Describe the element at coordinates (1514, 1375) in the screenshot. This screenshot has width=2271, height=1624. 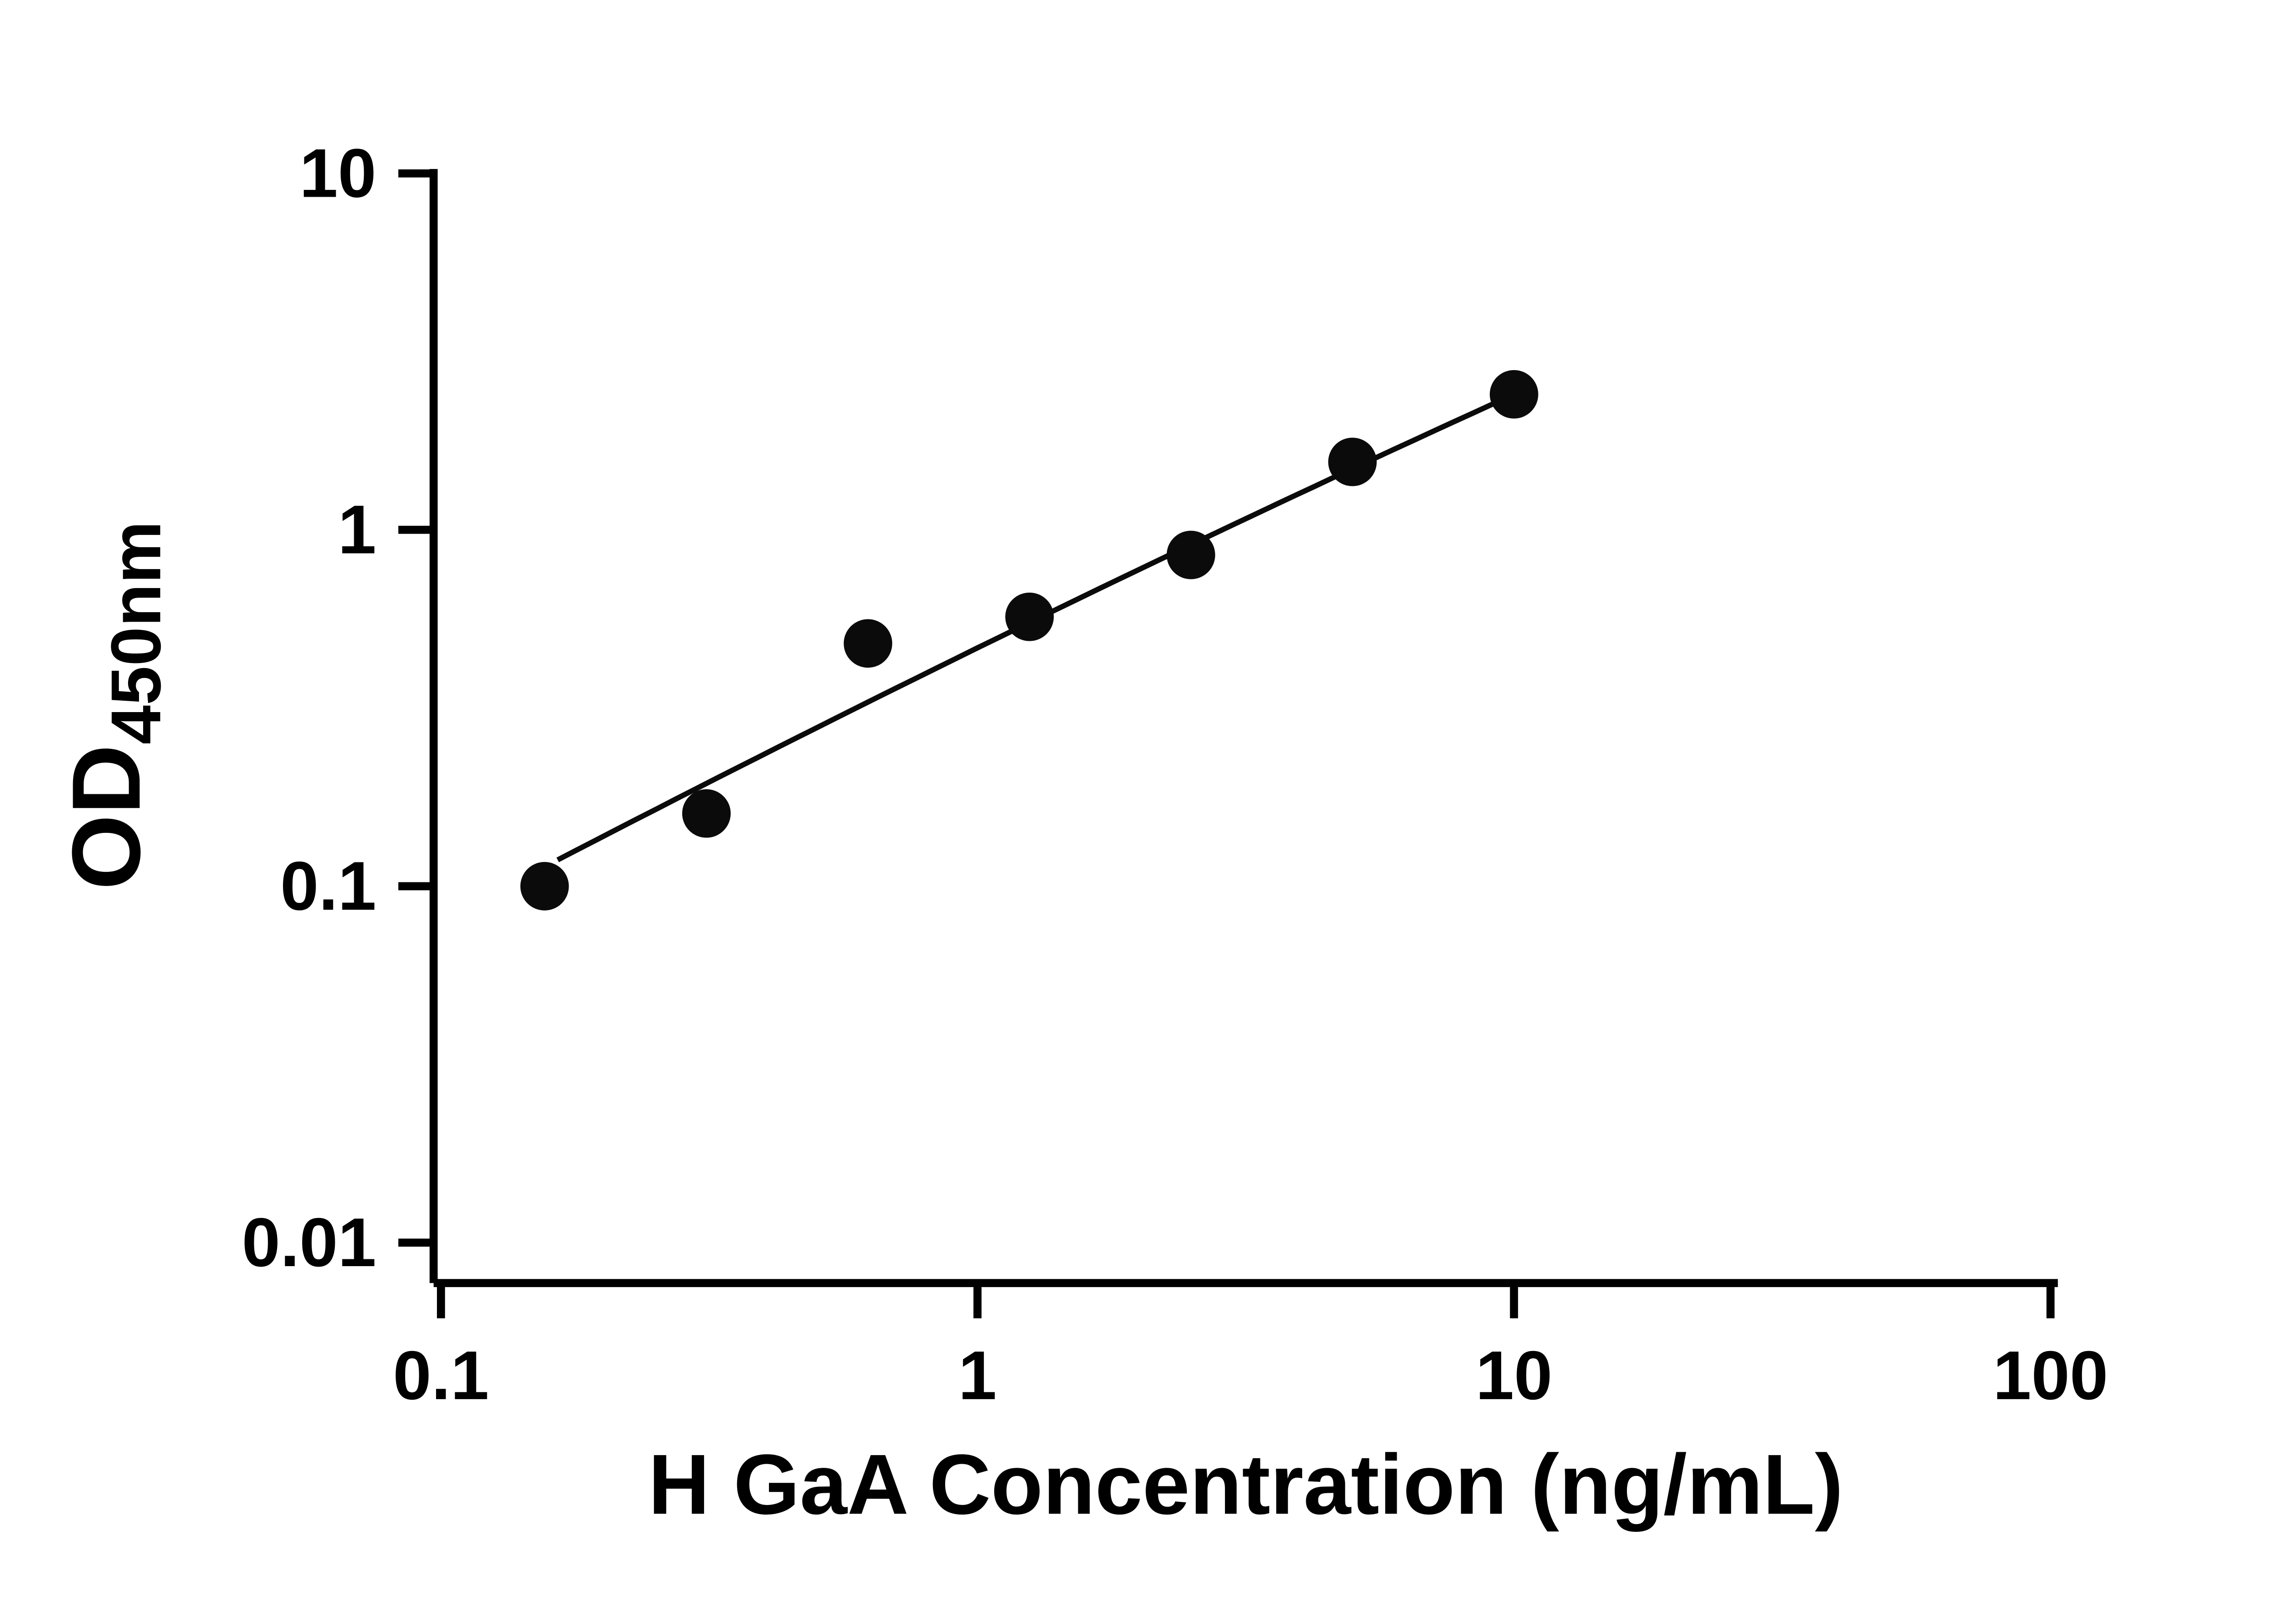
I see `x-tick-label: 10` at that location.